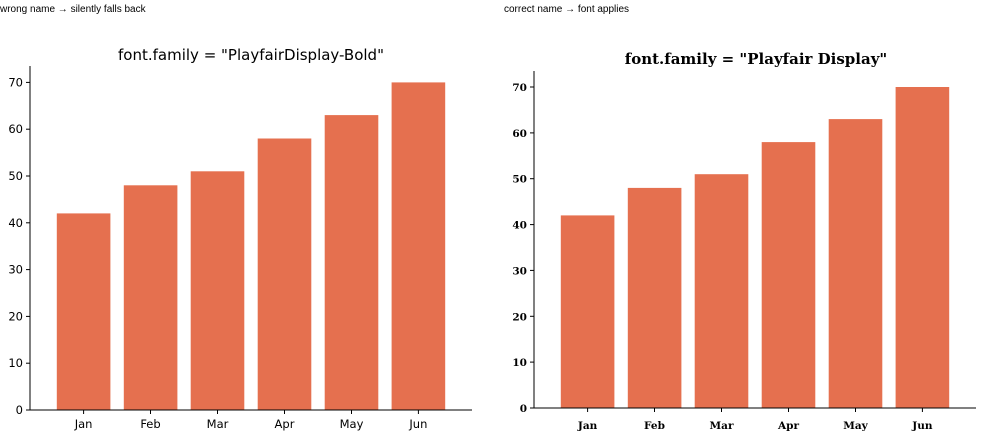 This screenshot has width=985, height=440. Describe the element at coordinates (567, 9) in the screenshot. I see `caption-right: correct name → font applies` at that location.